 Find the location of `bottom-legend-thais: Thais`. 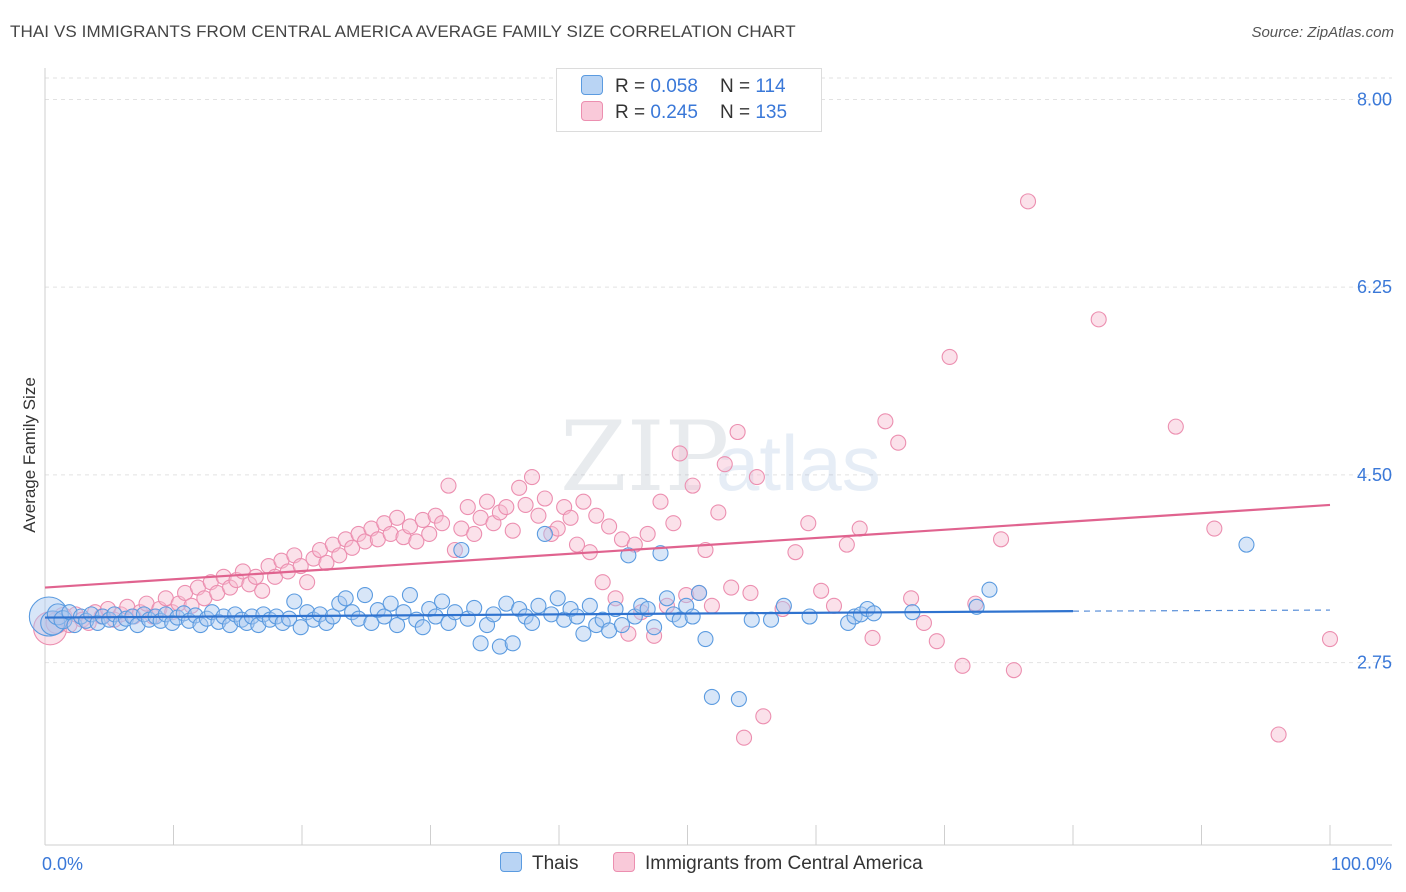

bottom-legend-thais: Thais is located at coordinates (539, 863).